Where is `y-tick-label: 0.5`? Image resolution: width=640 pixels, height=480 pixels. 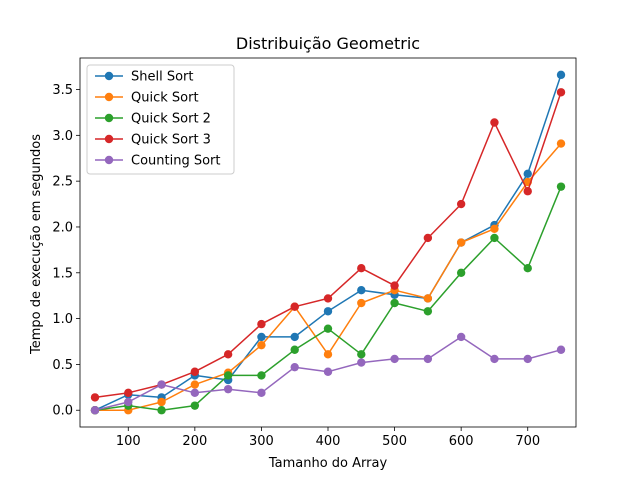
y-tick-label: 0.5 is located at coordinates (62, 365).